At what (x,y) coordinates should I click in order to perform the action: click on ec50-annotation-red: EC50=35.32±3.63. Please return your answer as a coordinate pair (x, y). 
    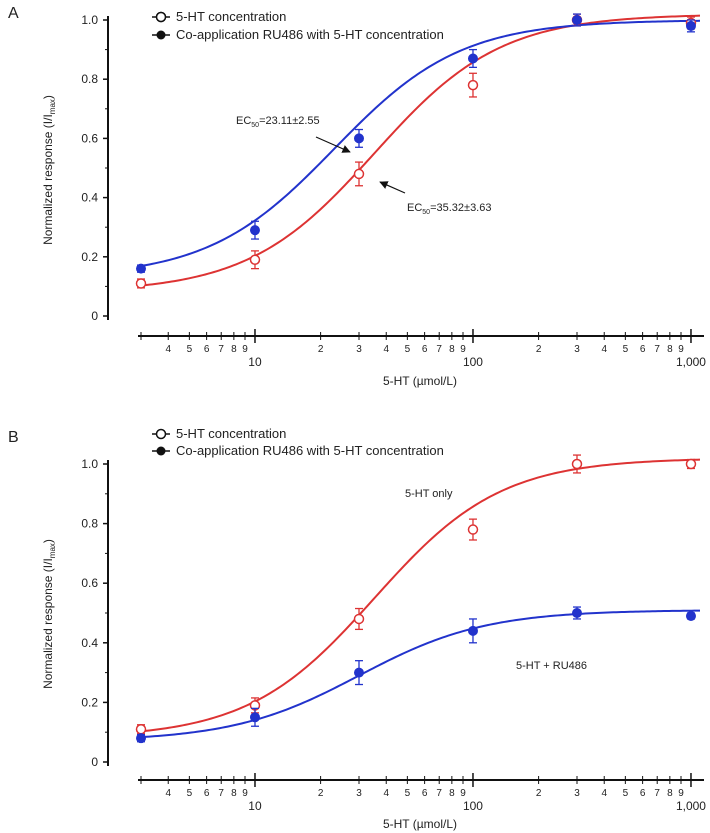
    Looking at the image, I should click on (449, 209).